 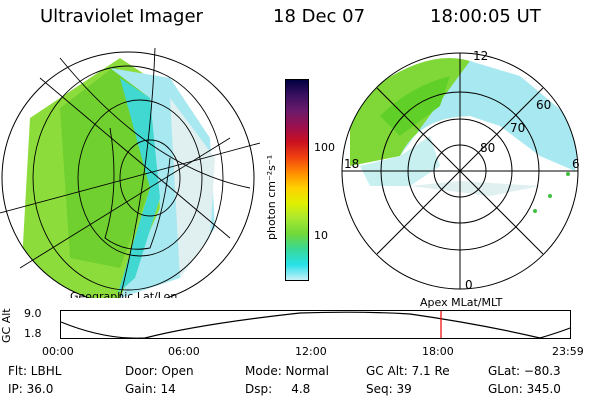 What do you see at coordinates (150, 389) in the screenshot?
I see `gain-info: Gain: 14` at bounding box center [150, 389].